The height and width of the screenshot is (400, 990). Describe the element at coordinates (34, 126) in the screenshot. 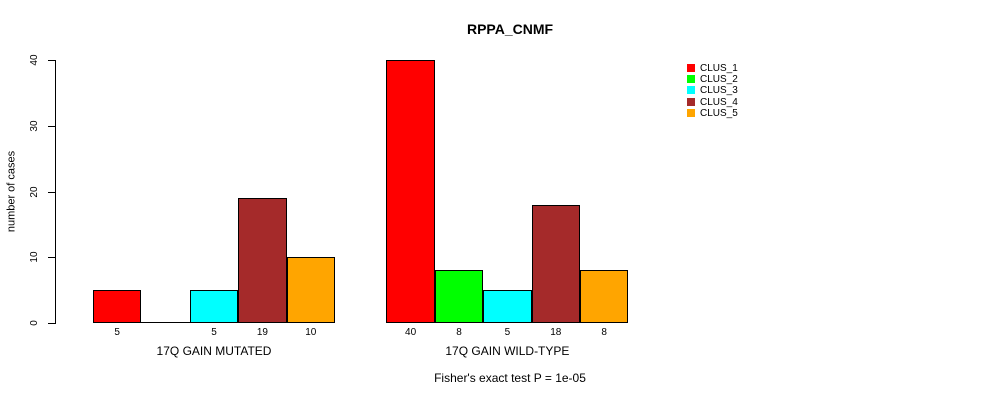

I see `y-tick-label: 30` at that location.